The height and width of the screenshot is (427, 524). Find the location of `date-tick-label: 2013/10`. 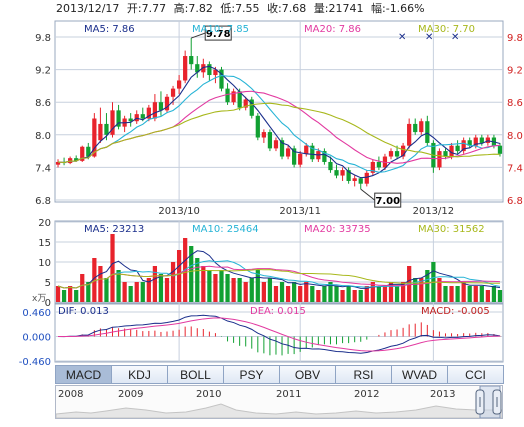

date-tick-label: 2013/10 is located at coordinates (179, 211).